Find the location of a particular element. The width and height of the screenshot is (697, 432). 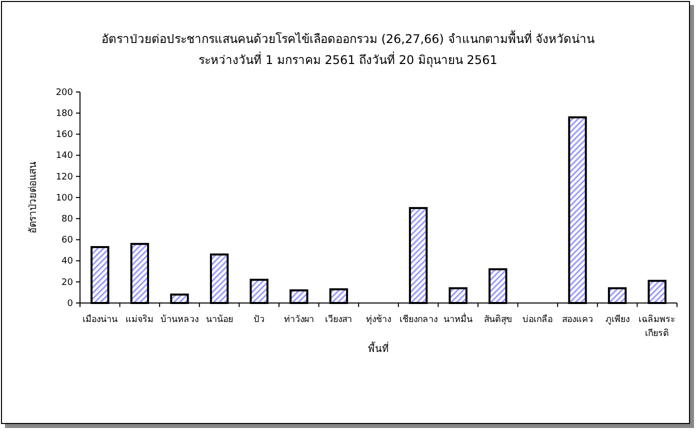

x-tick-label: นาน้อย is located at coordinates (219, 319).